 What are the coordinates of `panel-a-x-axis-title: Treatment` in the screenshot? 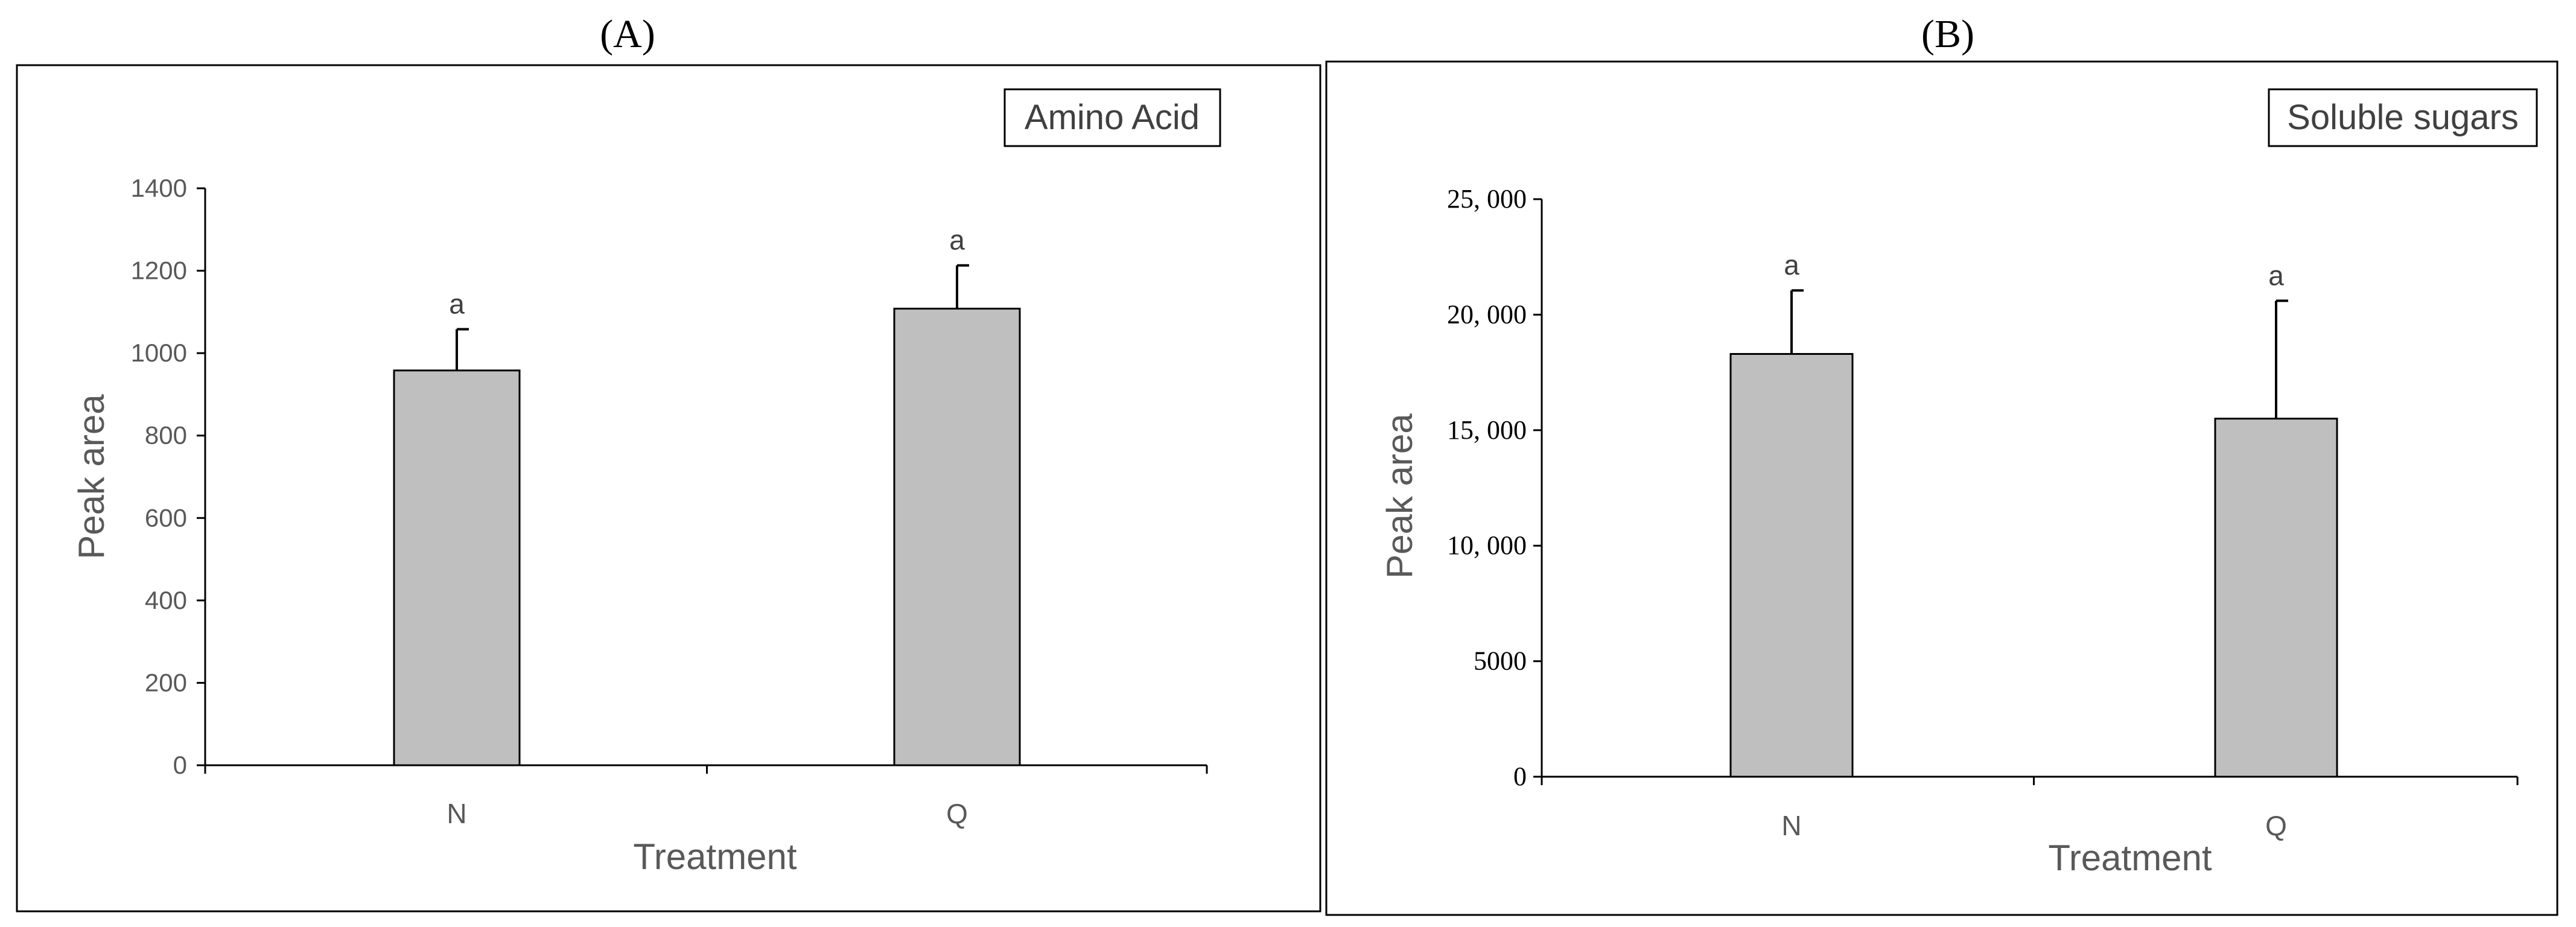 It's located at (715, 857).